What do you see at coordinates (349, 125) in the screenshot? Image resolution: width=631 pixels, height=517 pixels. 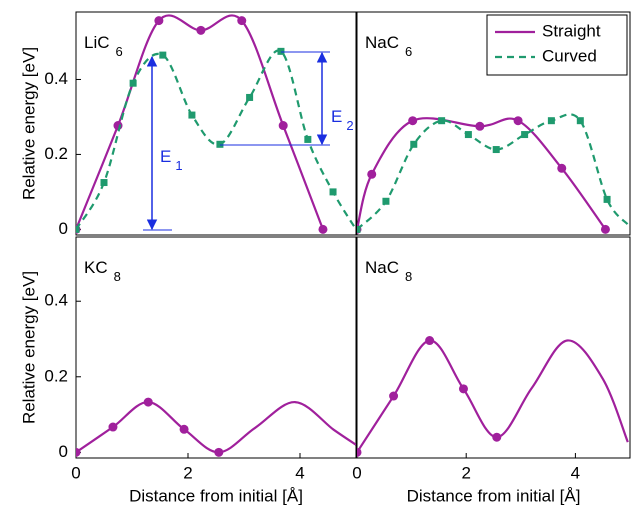 I see `annotation-sub: 2` at bounding box center [349, 125].